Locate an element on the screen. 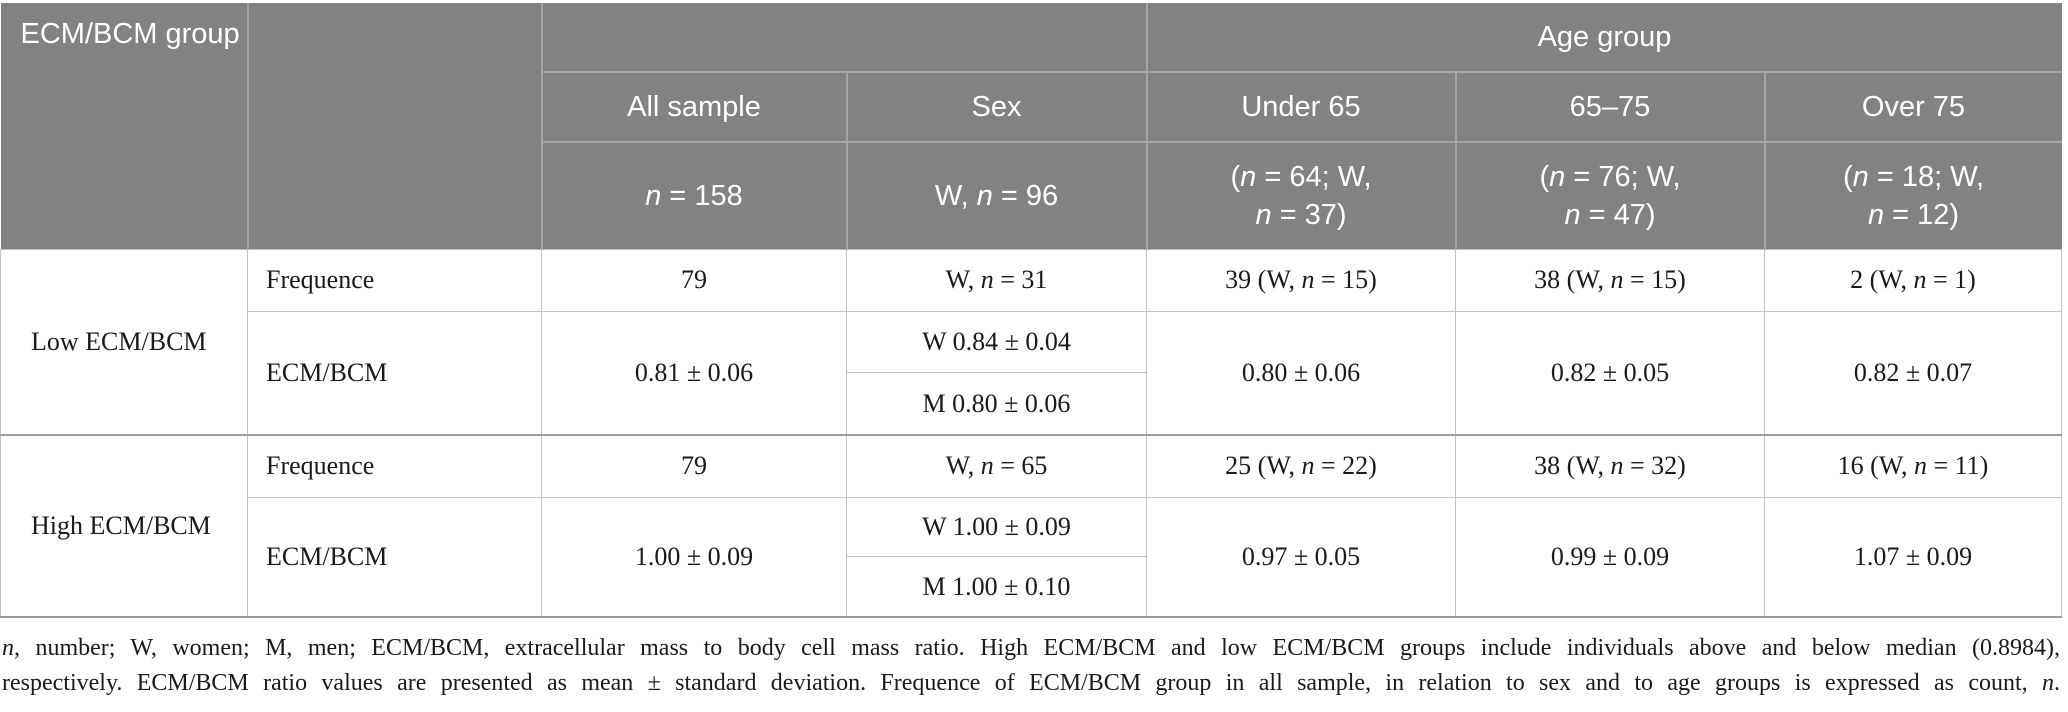 The height and width of the screenshot is (712, 2068). cell-low-ecmbcm-65-75: 0.82 ± 0.05 is located at coordinates (1610, 373).